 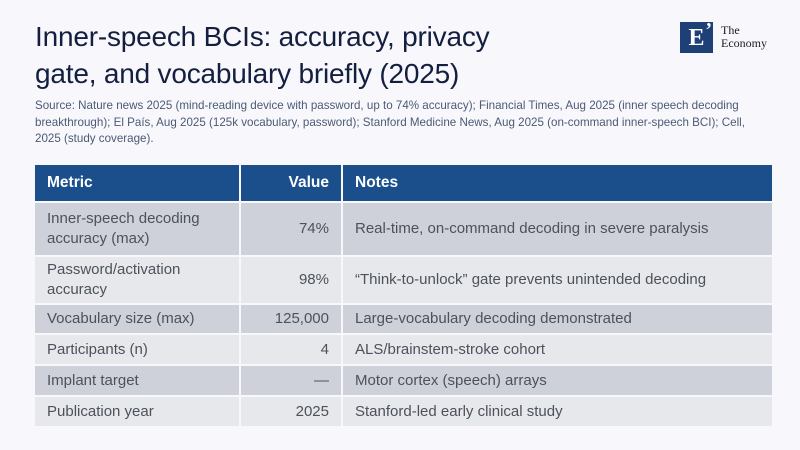 What do you see at coordinates (137, 280) in the screenshot?
I see `metric-cell: Password/activation accuracy` at bounding box center [137, 280].